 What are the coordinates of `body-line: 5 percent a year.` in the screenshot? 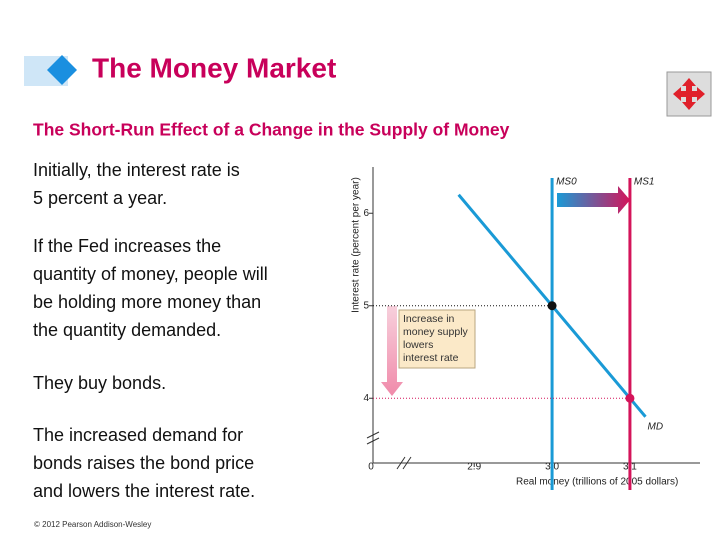 It's located at (100, 198).